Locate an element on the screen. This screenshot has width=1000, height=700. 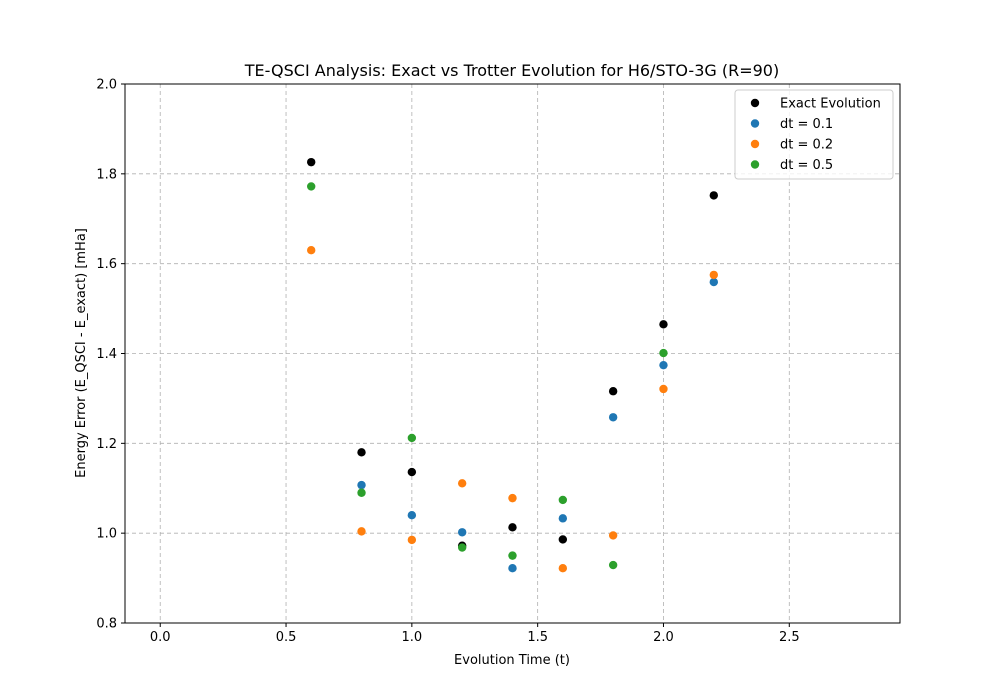
legend-box is located at coordinates (814, 134).